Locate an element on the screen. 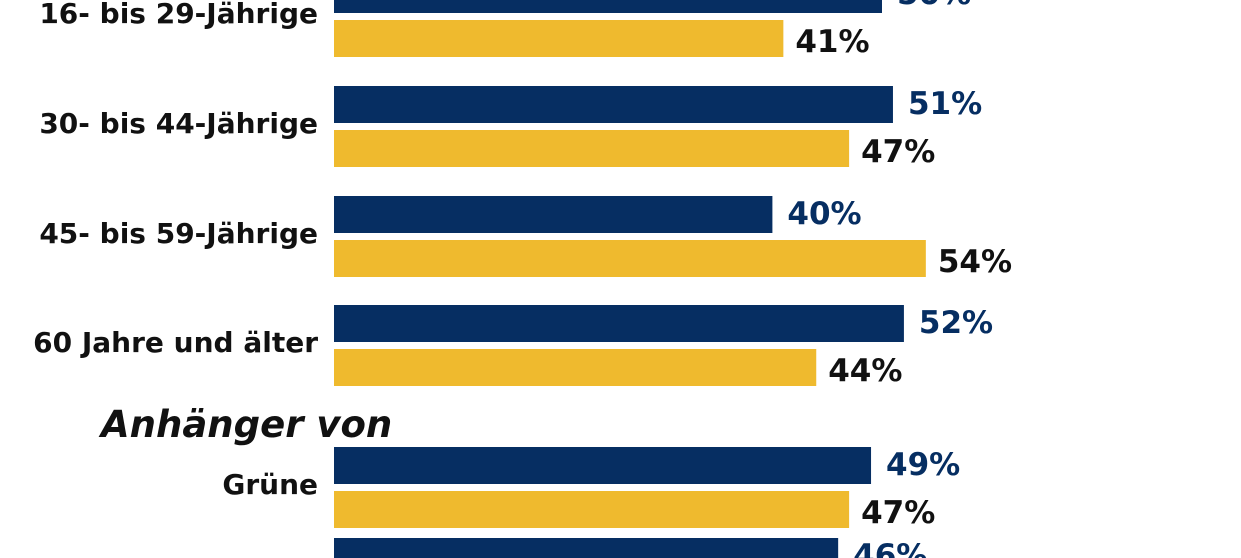 This screenshot has height=558, width=1241. category-label: 60 Jahre und älter is located at coordinates (175, 342).